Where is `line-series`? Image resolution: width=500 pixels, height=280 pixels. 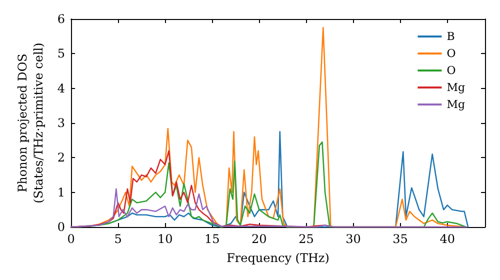
line-series is located at coordinates (268, 208).